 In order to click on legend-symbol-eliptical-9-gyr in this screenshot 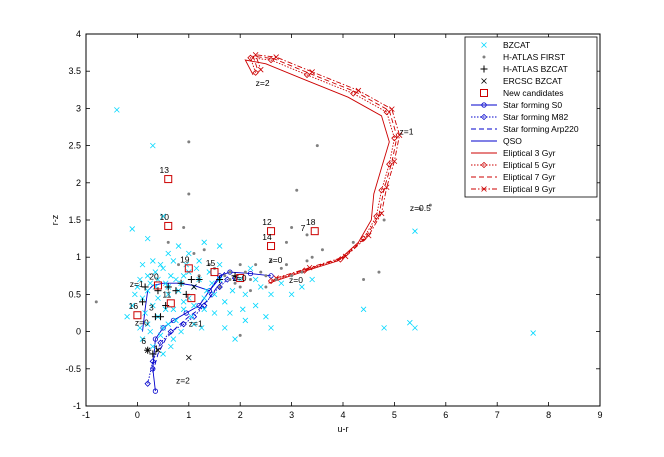, I will do `click(484, 189)`.